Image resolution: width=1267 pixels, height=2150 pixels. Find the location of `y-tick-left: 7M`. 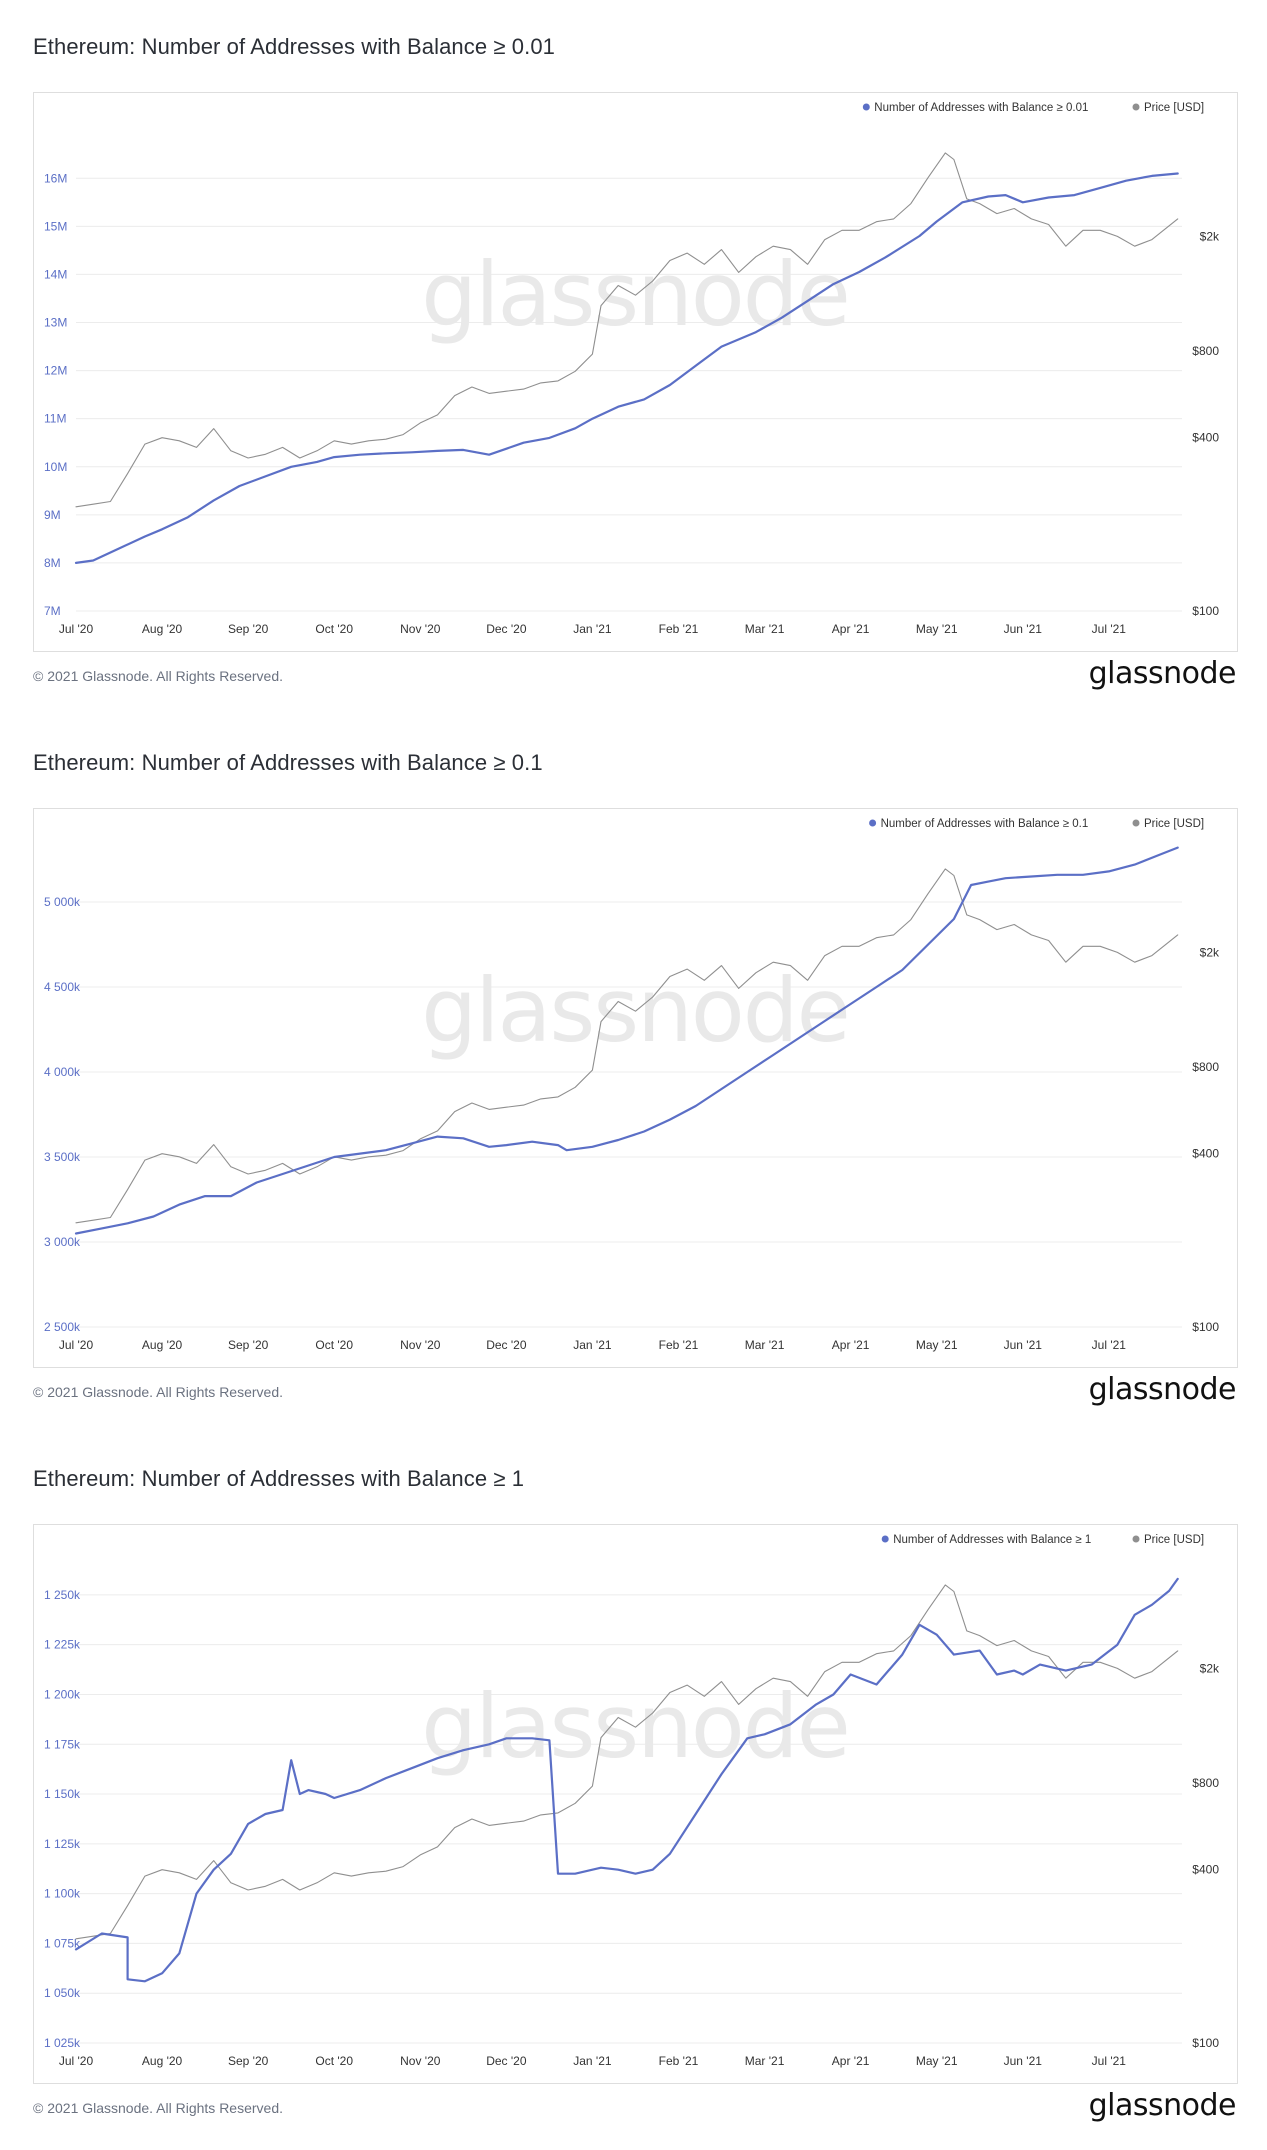

y-tick-left: 7M is located at coordinates (52, 611).